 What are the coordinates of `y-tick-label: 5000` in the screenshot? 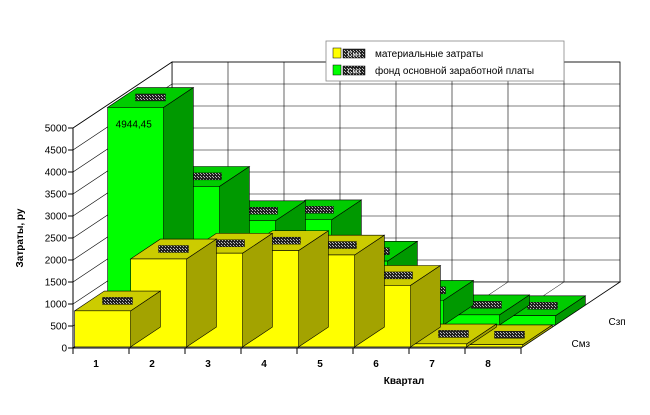 It's located at (56, 129).